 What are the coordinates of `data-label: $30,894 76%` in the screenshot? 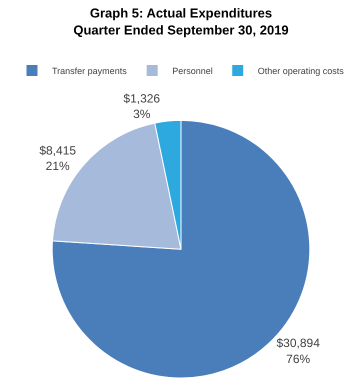 It's located at (298, 351).